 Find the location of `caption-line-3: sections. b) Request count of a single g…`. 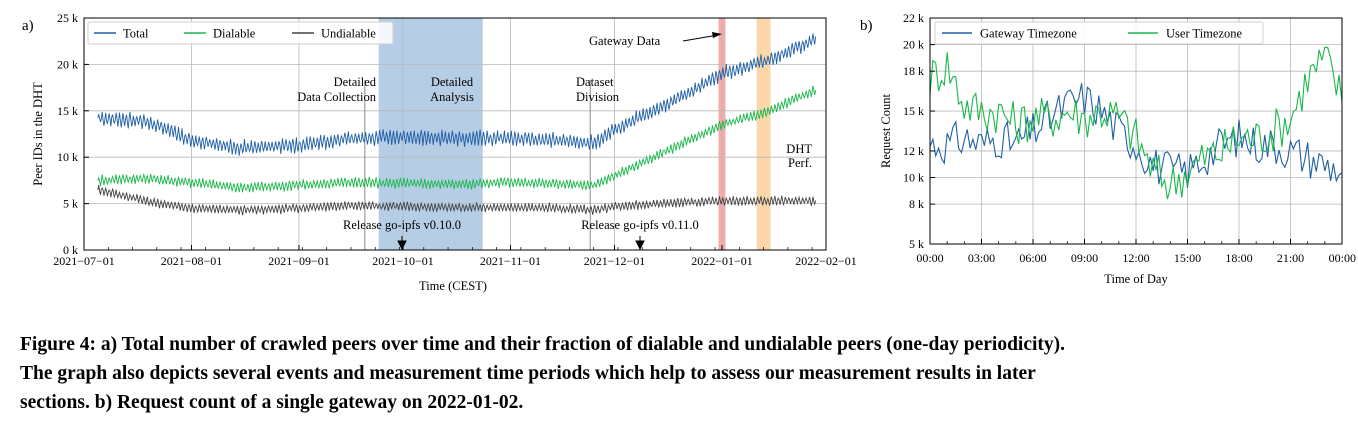

caption-line-3: sections. b) Request count of a single g… is located at coordinates (272, 402).